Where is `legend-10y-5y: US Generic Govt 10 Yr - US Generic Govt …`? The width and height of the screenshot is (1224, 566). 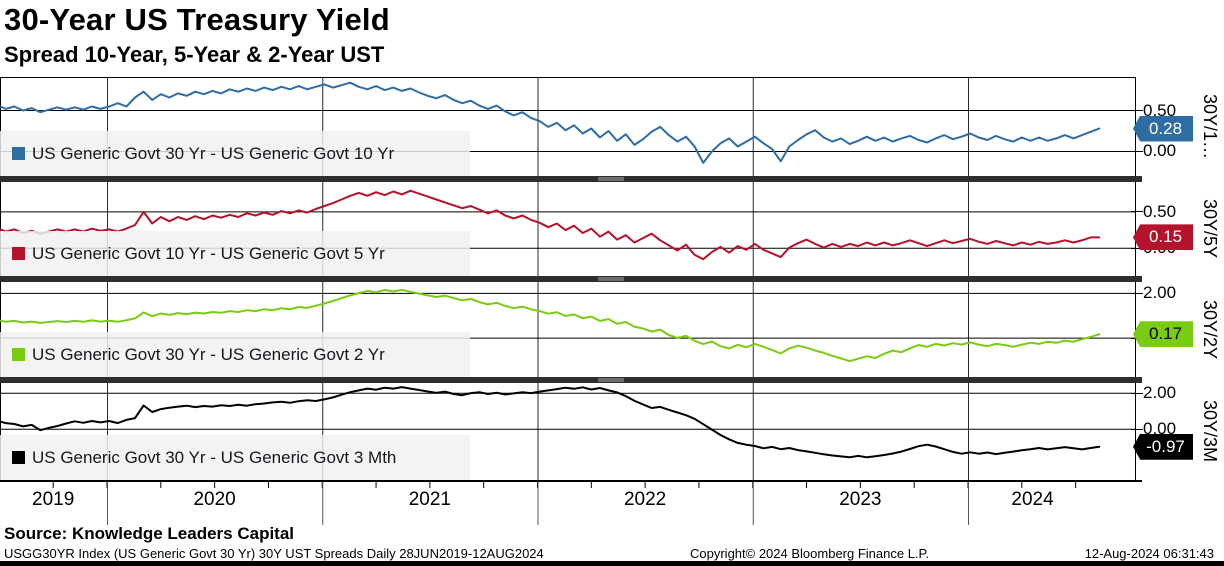 legend-10y-5y: US Generic Govt 10 Yr - US Generic Govt … is located at coordinates (235, 253).